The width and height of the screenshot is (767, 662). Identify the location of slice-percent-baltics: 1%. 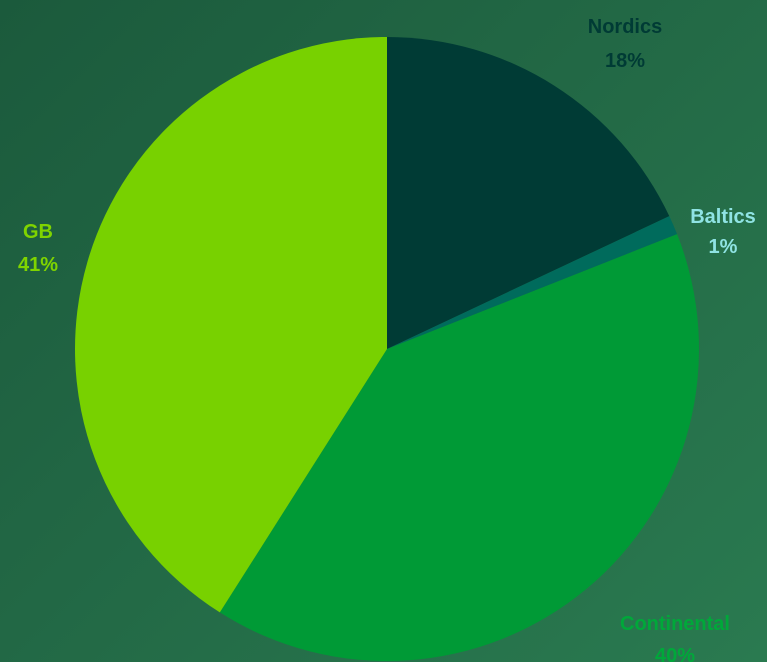
(723, 247).